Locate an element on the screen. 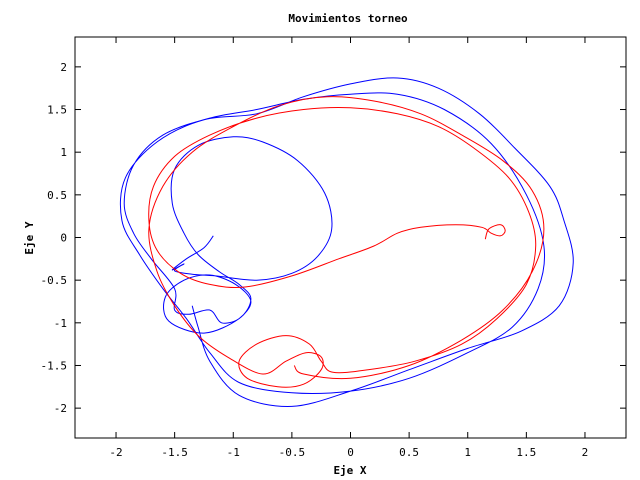 This screenshot has height=480, width=640. x-tick-label: 0 is located at coordinates (350, 452).